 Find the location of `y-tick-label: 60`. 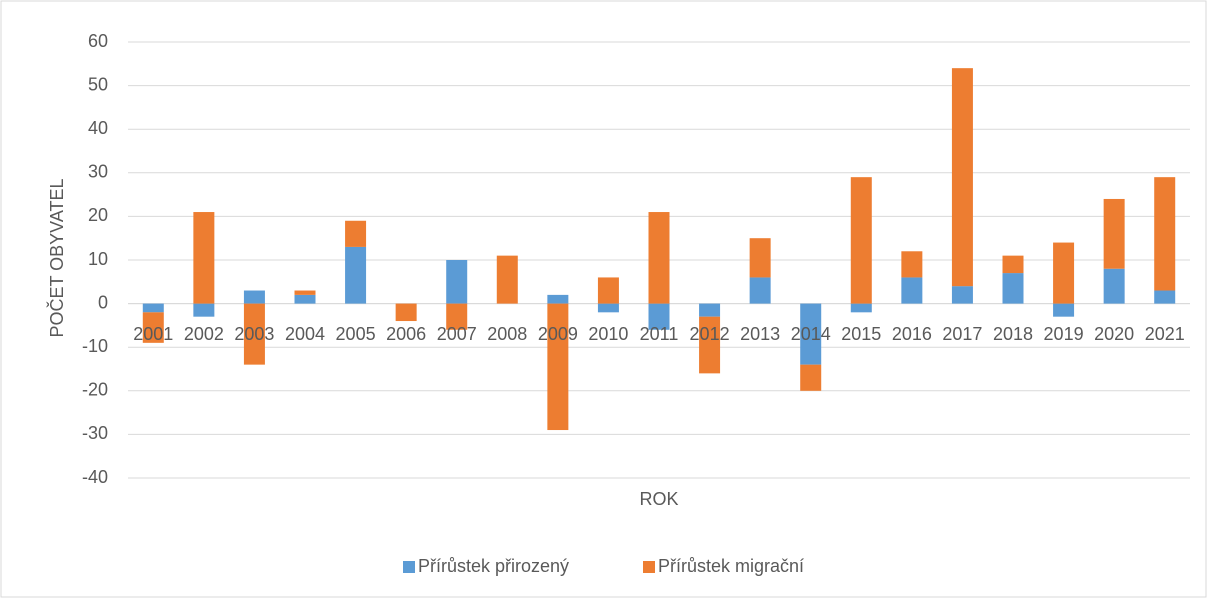

y-tick-label: 60 is located at coordinates (98, 41).